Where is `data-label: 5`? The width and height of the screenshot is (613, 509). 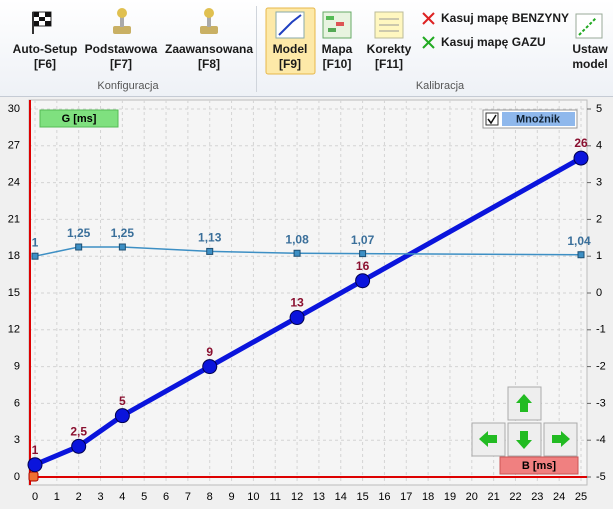
data-label: 5 is located at coordinates (122, 401).